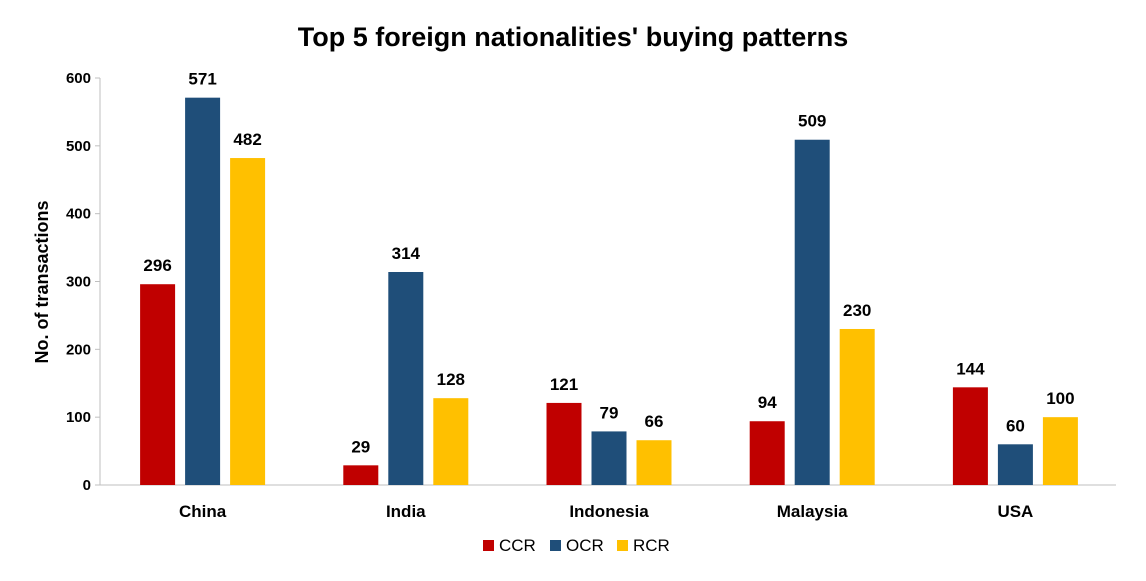  What do you see at coordinates (451, 441) in the screenshot?
I see `bar-rcr-india` at bounding box center [451, 441].